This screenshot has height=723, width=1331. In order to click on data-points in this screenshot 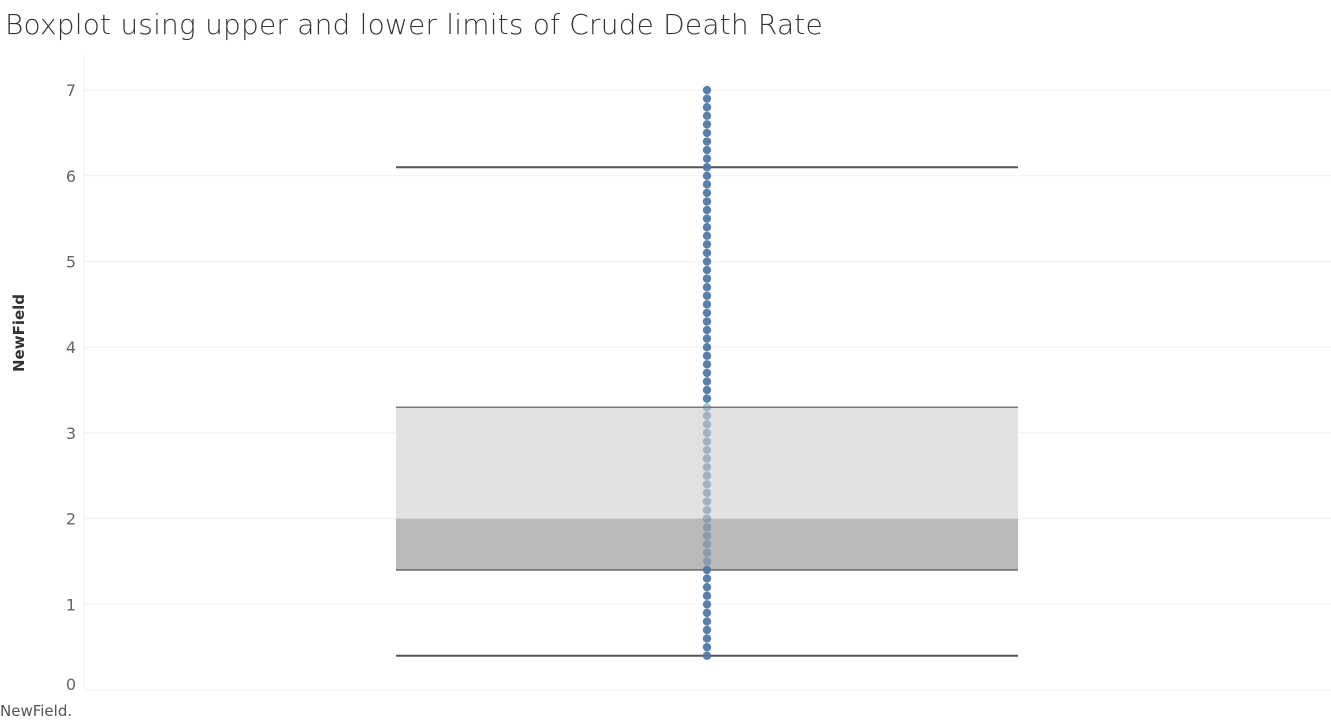, I will do `click(707, 372)`.